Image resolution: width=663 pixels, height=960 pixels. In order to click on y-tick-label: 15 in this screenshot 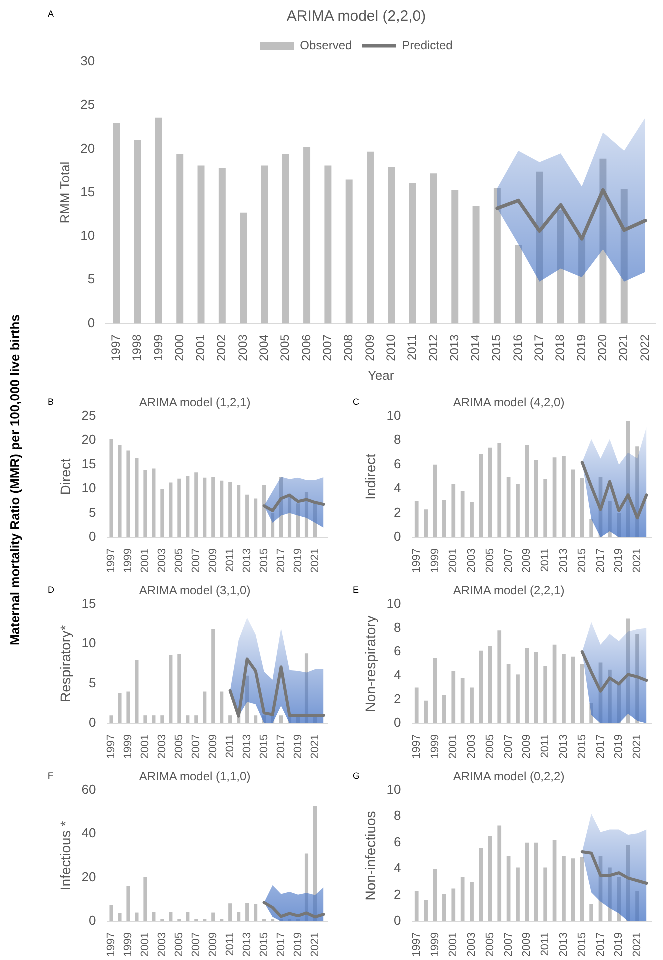, I will do `click(88, 192)`.